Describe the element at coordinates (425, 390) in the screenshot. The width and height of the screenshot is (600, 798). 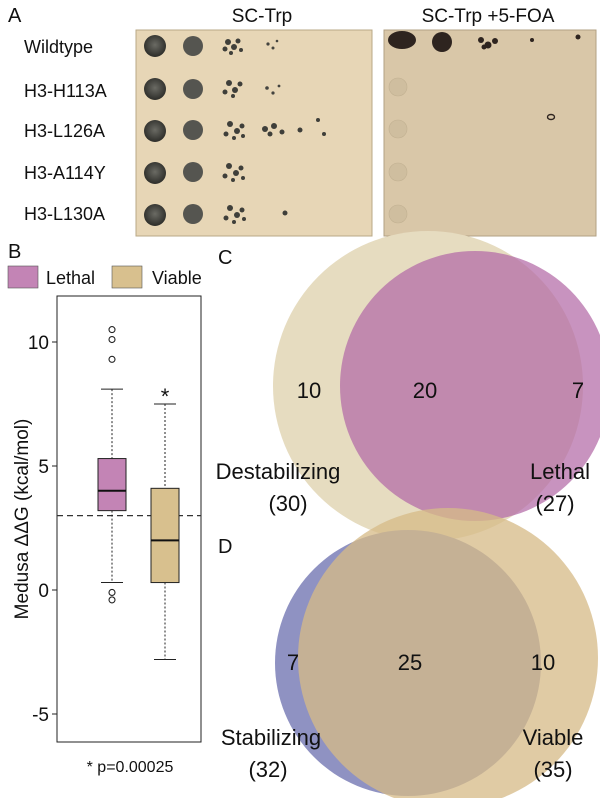
I see `venn-c-center-count: 20` at that location.